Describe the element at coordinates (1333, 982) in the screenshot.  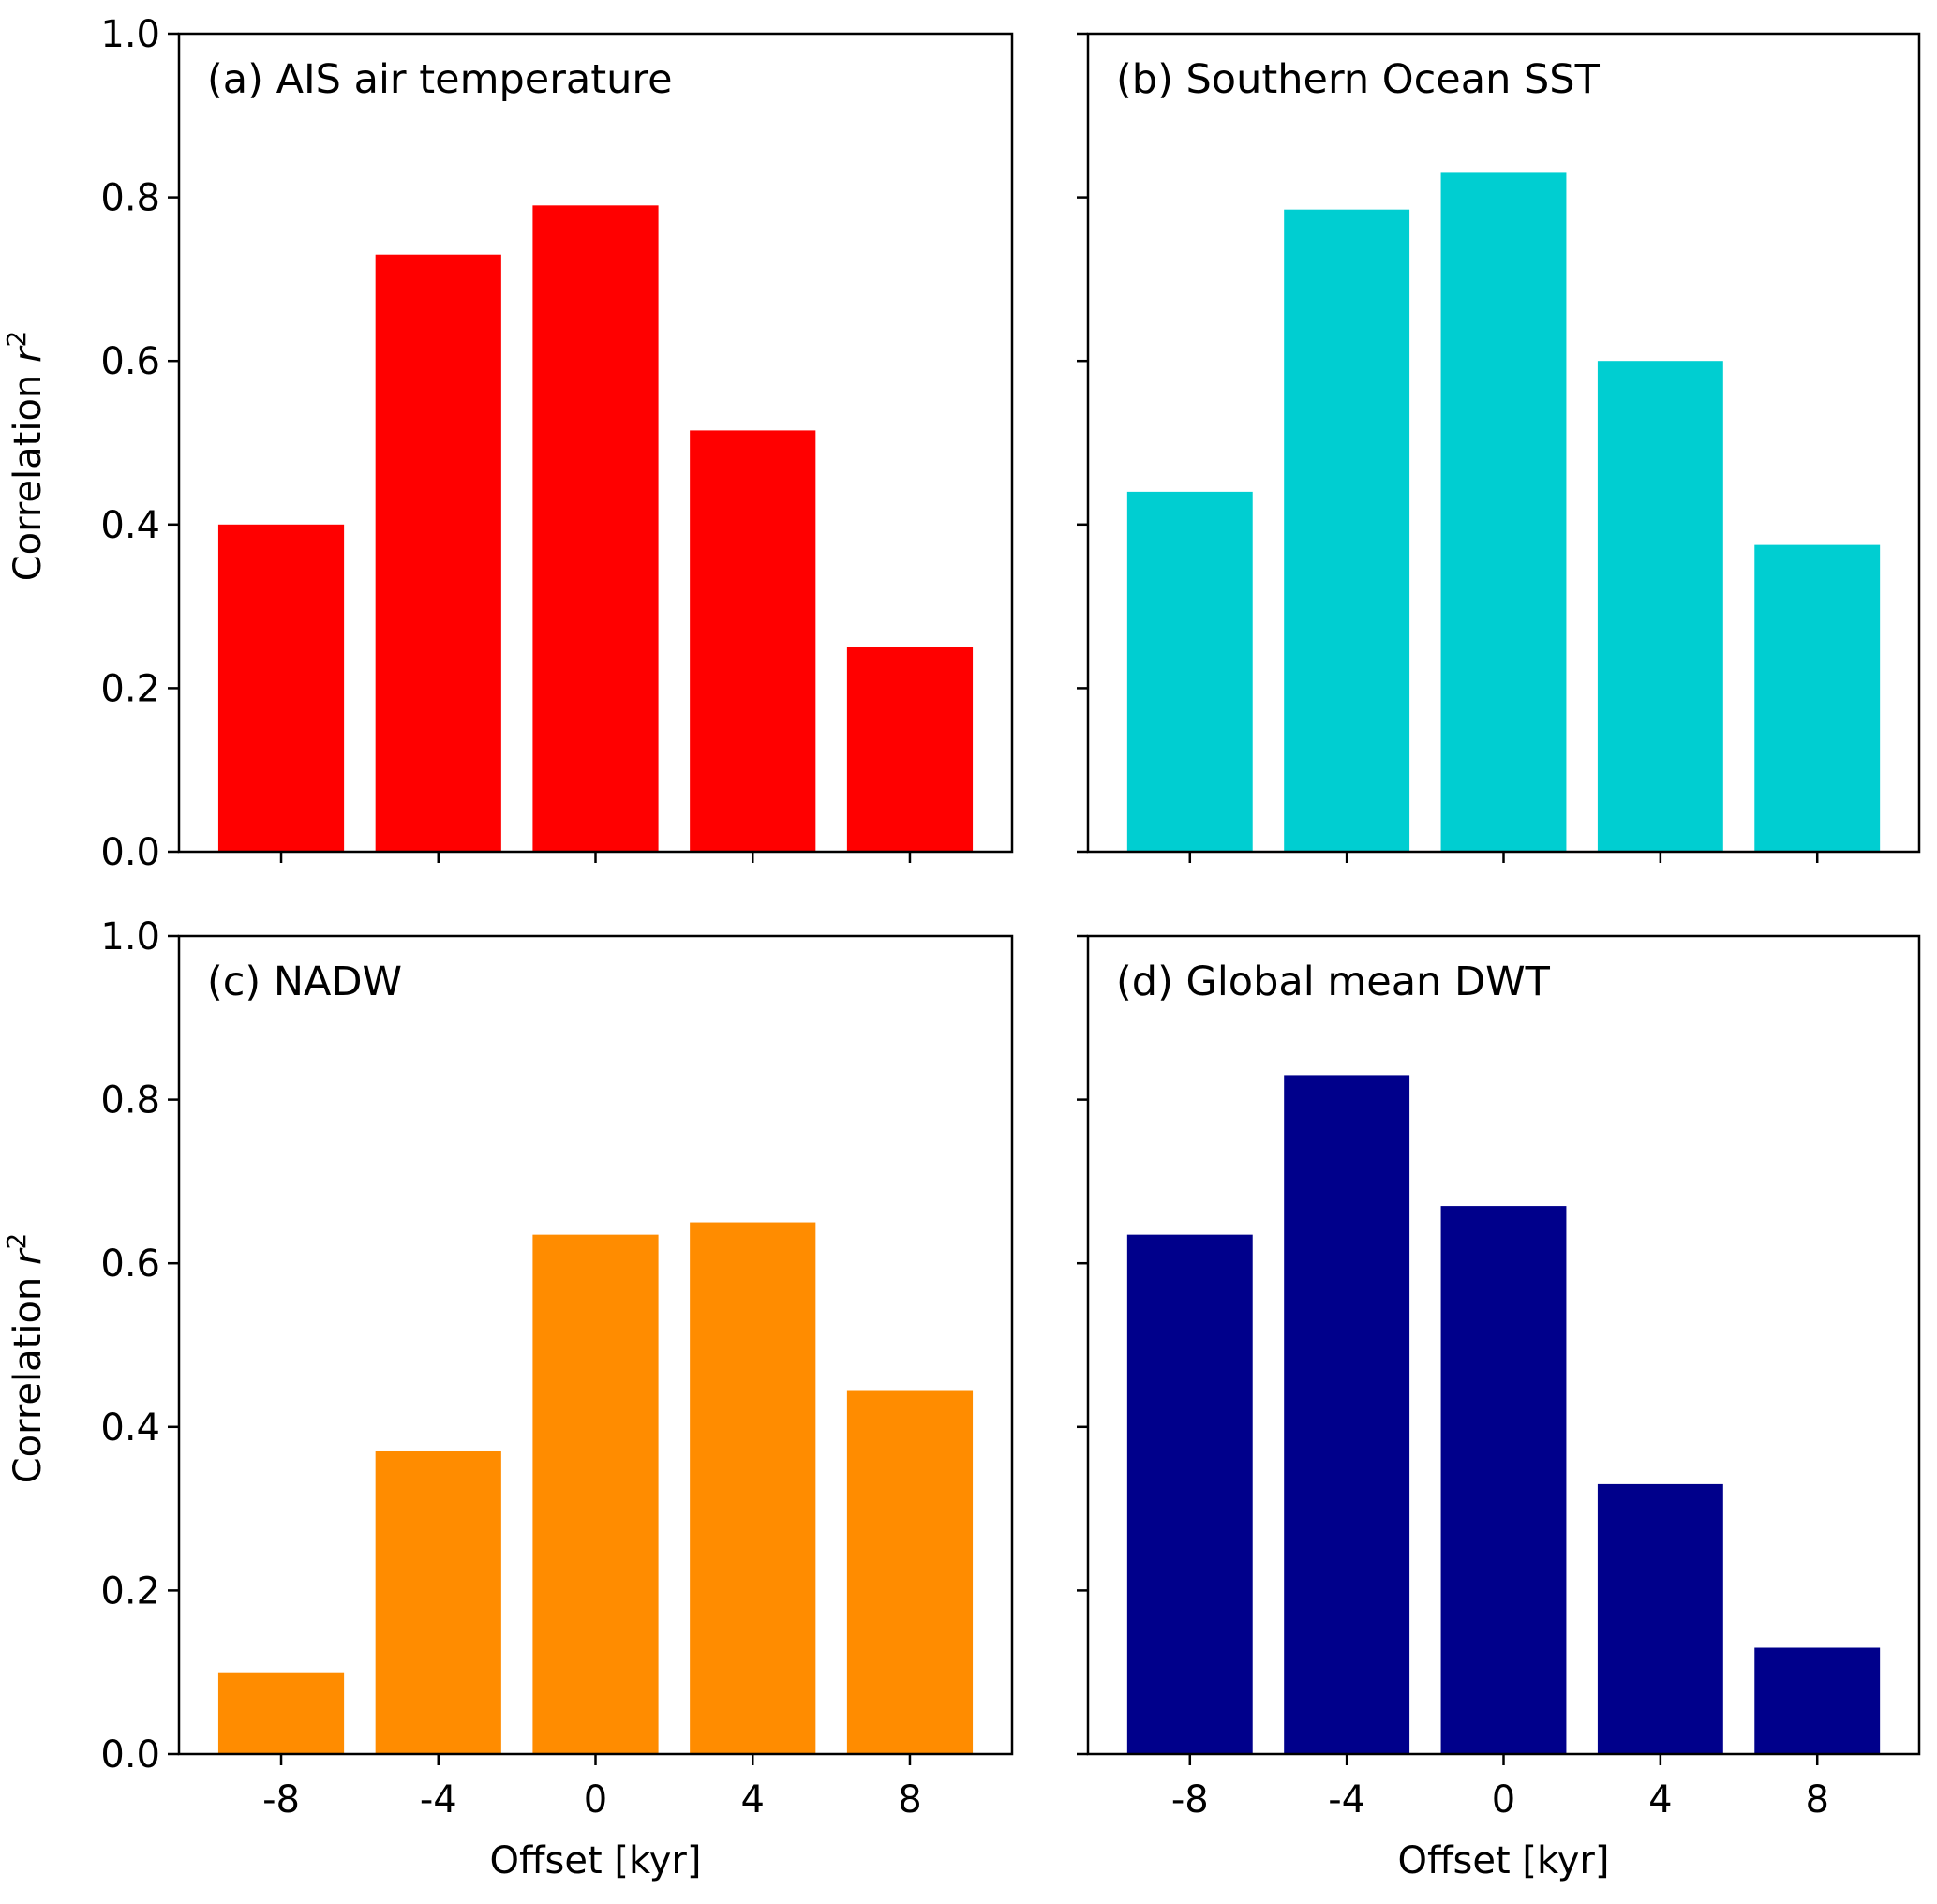
I see `panel-title: (d) Global mean DWT` at that location.